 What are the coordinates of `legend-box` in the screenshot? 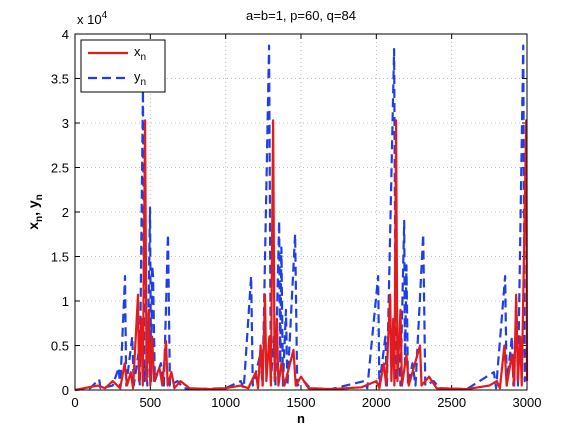 It's located at (123, 66).